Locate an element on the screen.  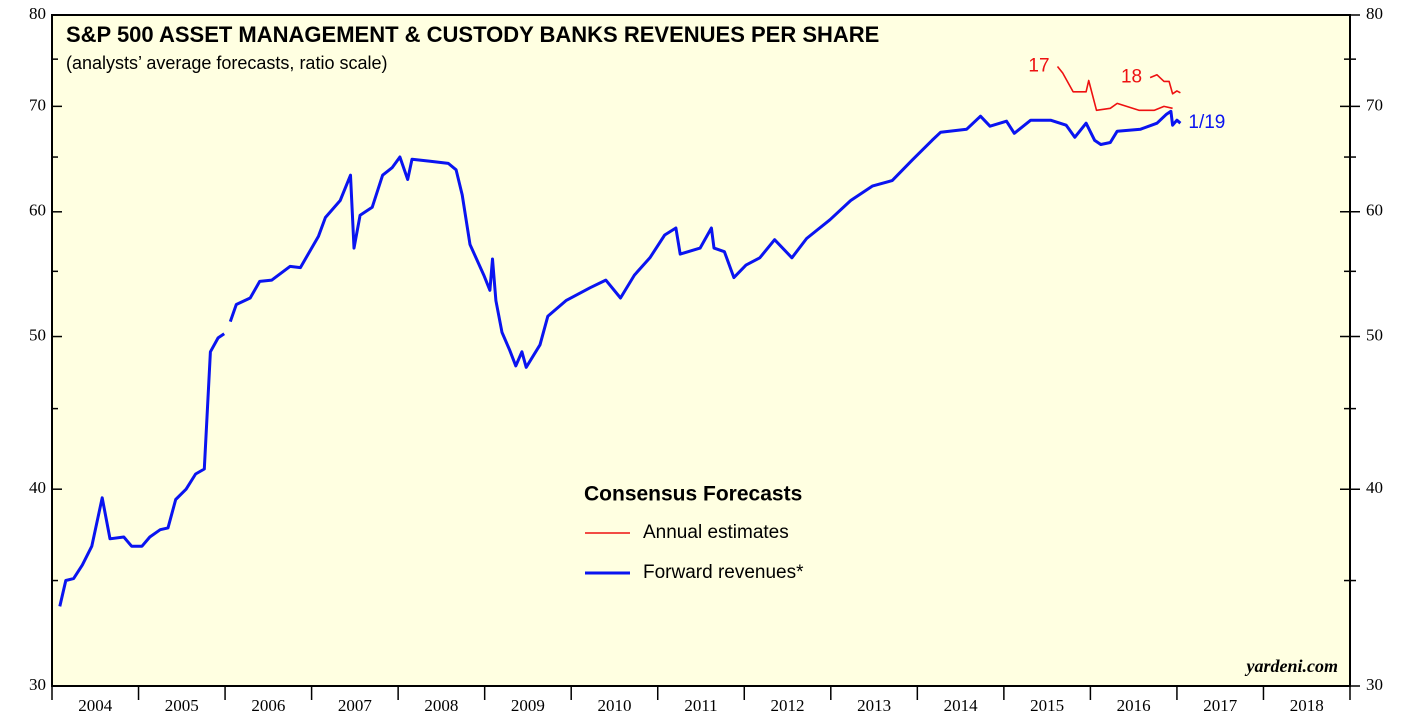
series-label: 18 is located at coordinates (1131, 77).